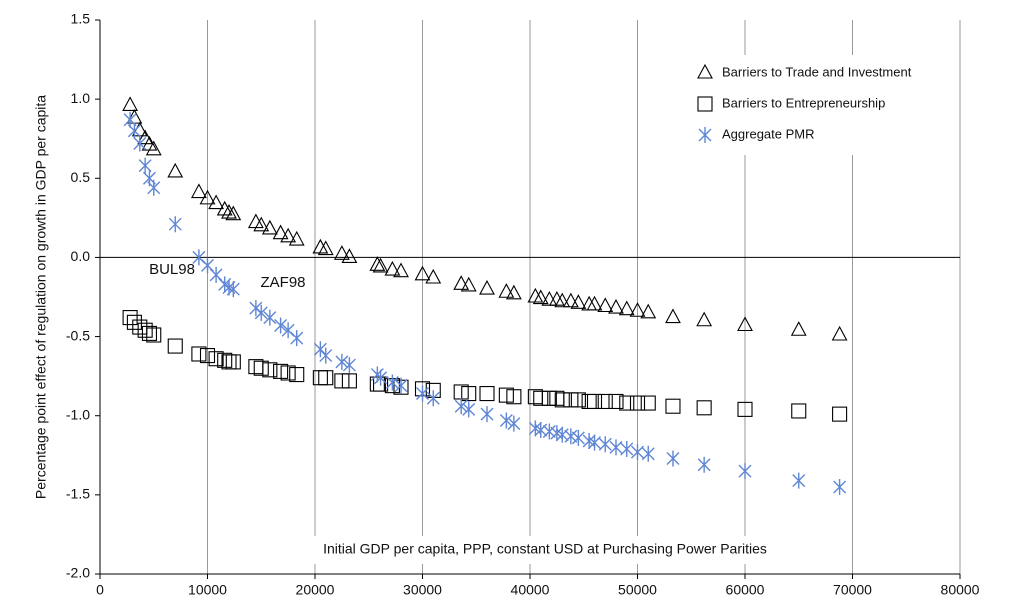 The image size is (1009, 607). I want to click on x-tick-label: 10000, so click(207, 590).